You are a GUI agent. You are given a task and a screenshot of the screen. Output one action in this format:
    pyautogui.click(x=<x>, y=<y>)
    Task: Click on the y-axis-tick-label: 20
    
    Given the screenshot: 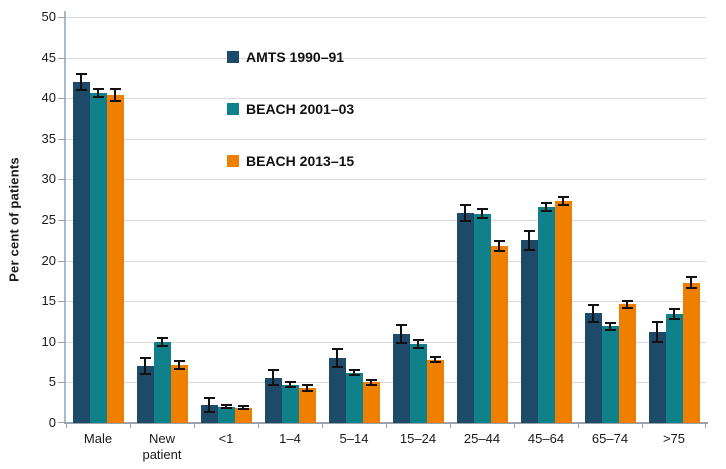 What is the action you would take?
    pyautogui.click(x=48, y=260)
    